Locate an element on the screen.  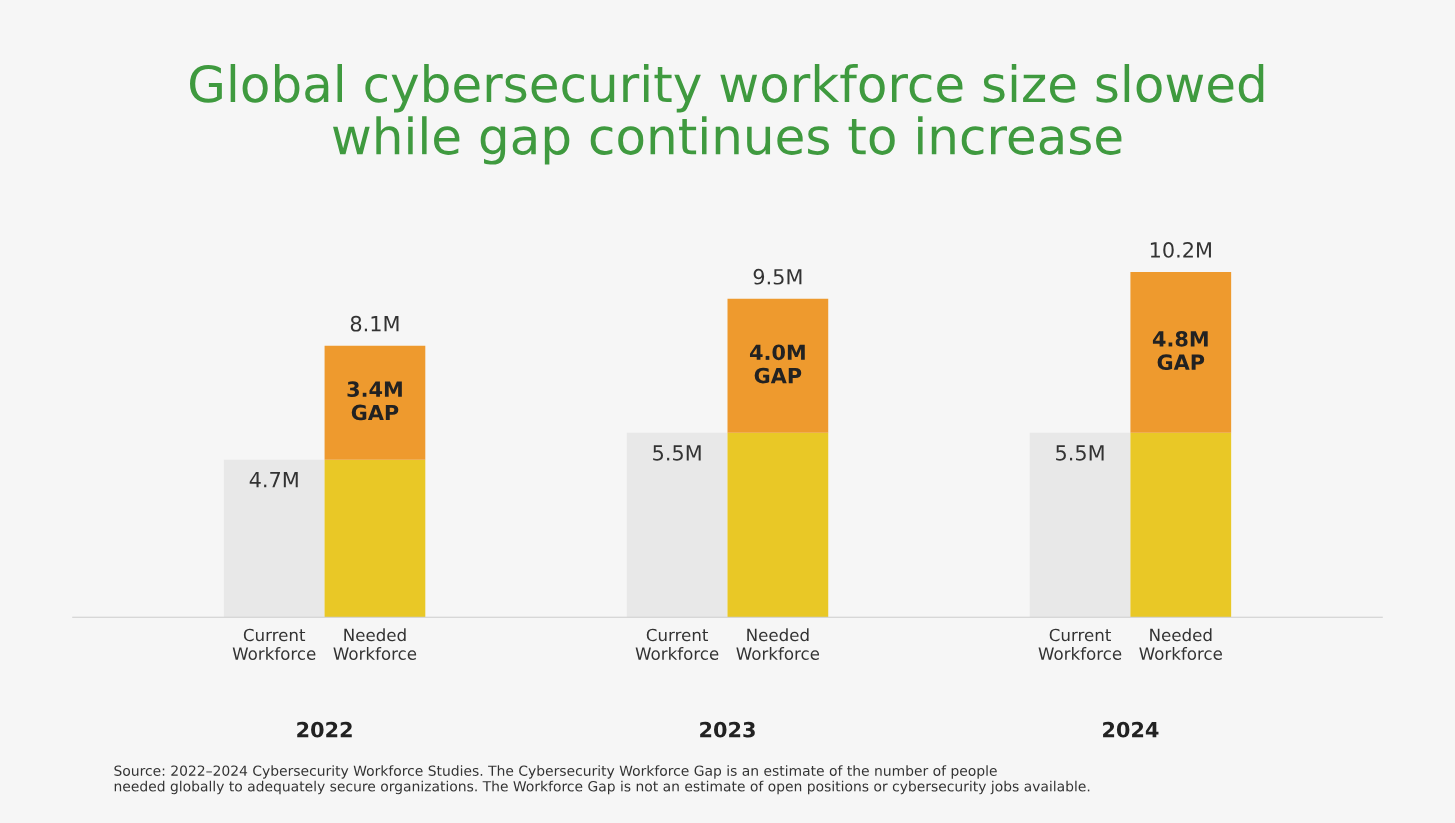
data-label: 3.4M GAP is located at coordinates (374, 401).